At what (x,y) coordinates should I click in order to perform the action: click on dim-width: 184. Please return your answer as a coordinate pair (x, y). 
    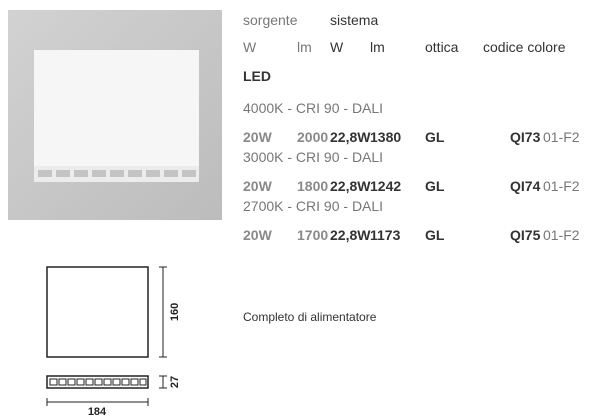
    Looking at the image, I should click on (97, 412).